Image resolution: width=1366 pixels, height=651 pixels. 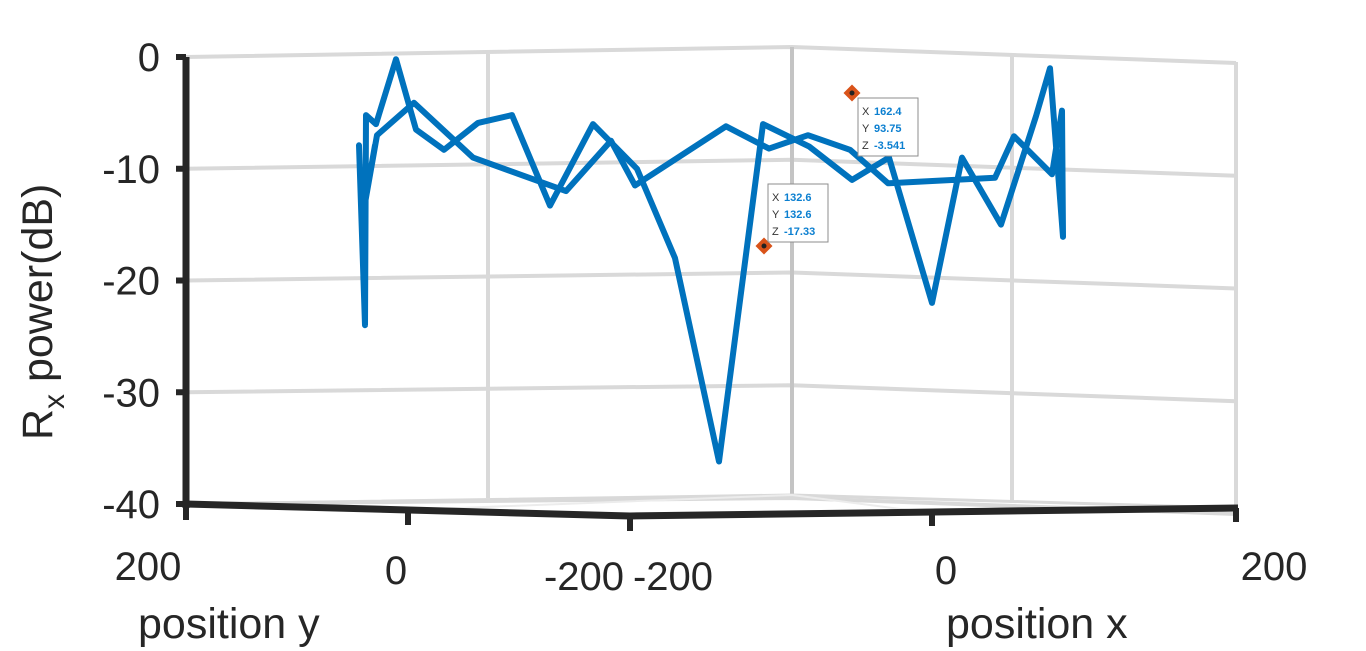 What do you see at coordinates (131, 170) in the screenshot?
I see `z-tick-label: -10` at bounding box center [131, 170].